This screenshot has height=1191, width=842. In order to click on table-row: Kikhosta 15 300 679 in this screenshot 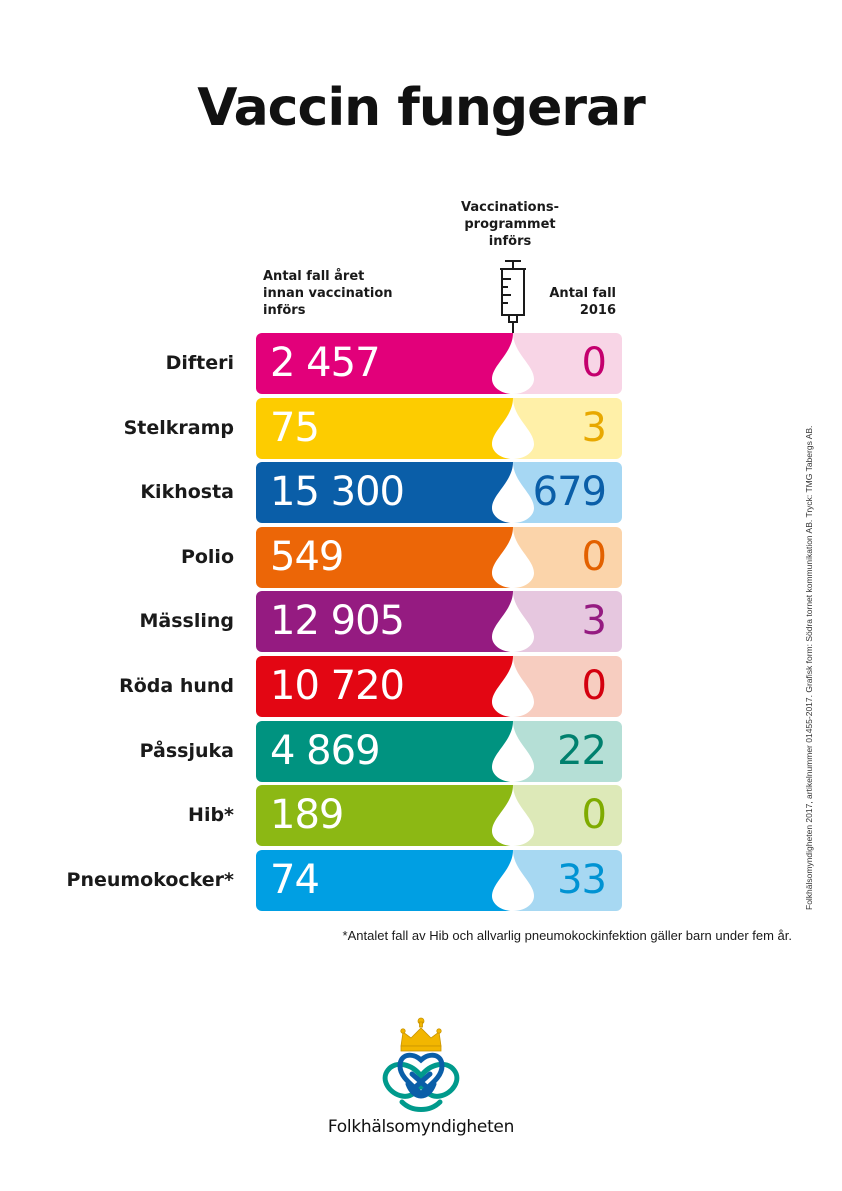, I will do `click(421, 492)`.